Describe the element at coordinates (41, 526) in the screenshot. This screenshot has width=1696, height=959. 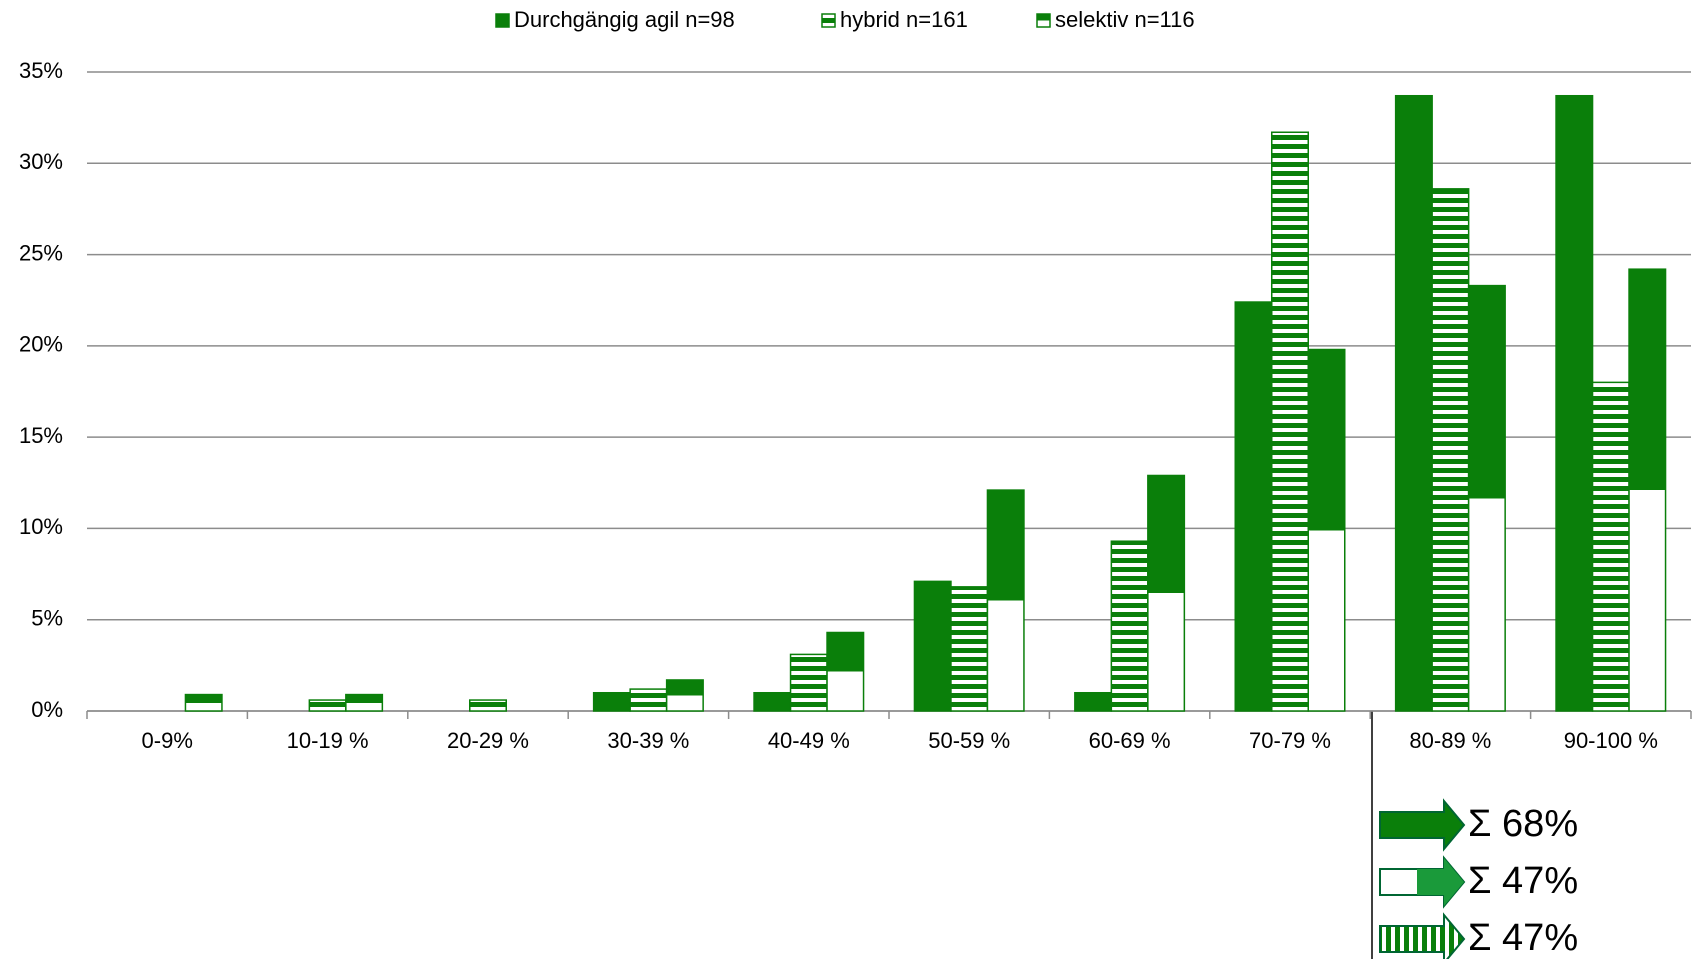
I see `y-tick-label: 10%` at that location.